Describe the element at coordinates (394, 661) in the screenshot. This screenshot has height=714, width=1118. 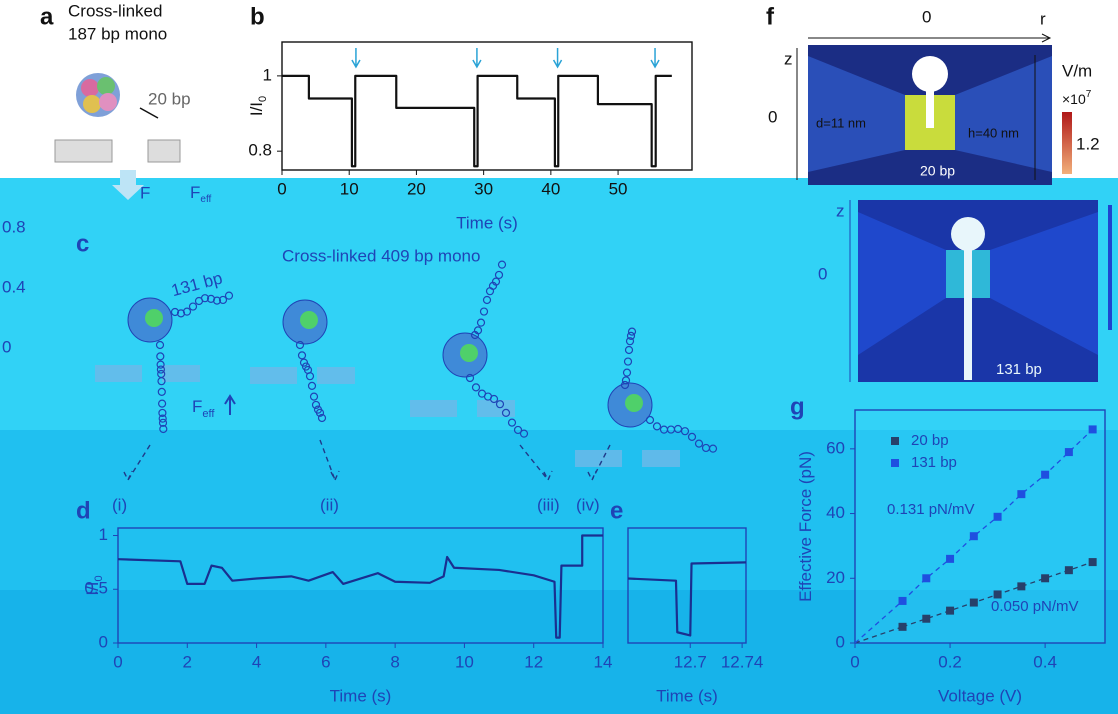
I see `x-tick-label: 8` at that location.